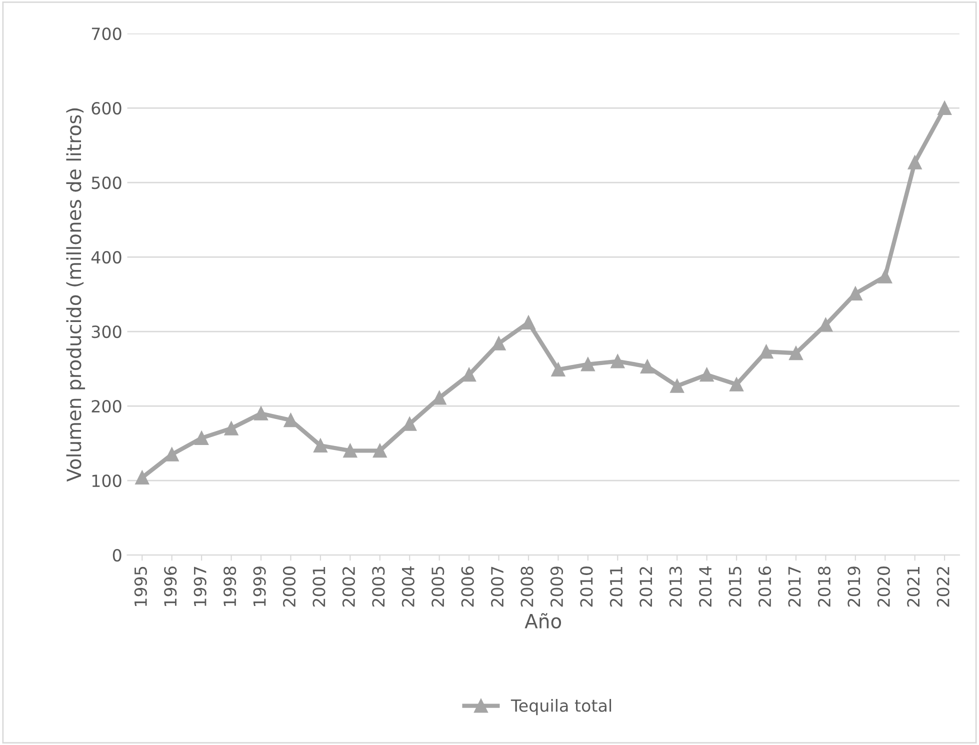 This screenshot has width=979, height=745. I want to click on x-tick-label: 1997, so click(200, 586).